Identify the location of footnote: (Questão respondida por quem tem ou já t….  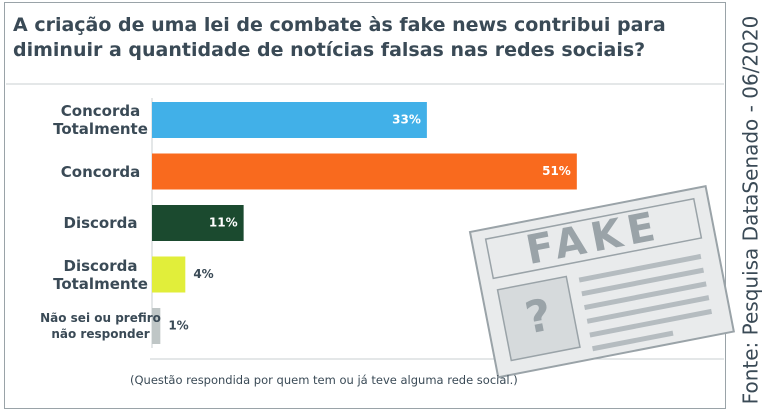
(324, 380).